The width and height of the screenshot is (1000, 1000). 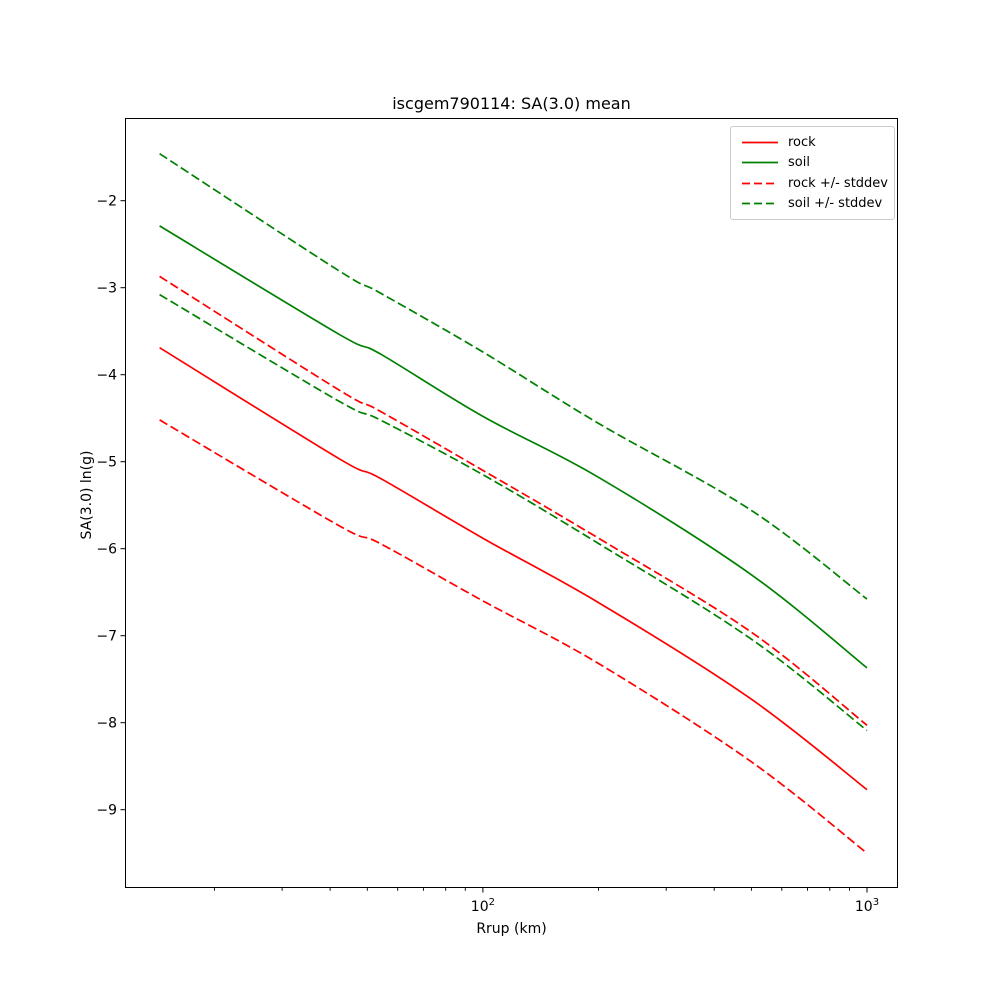 What do you see at coordinates (106, 376) in the screenshot?
I see `y-tick-label: −4` at bounding box center [106, 376].